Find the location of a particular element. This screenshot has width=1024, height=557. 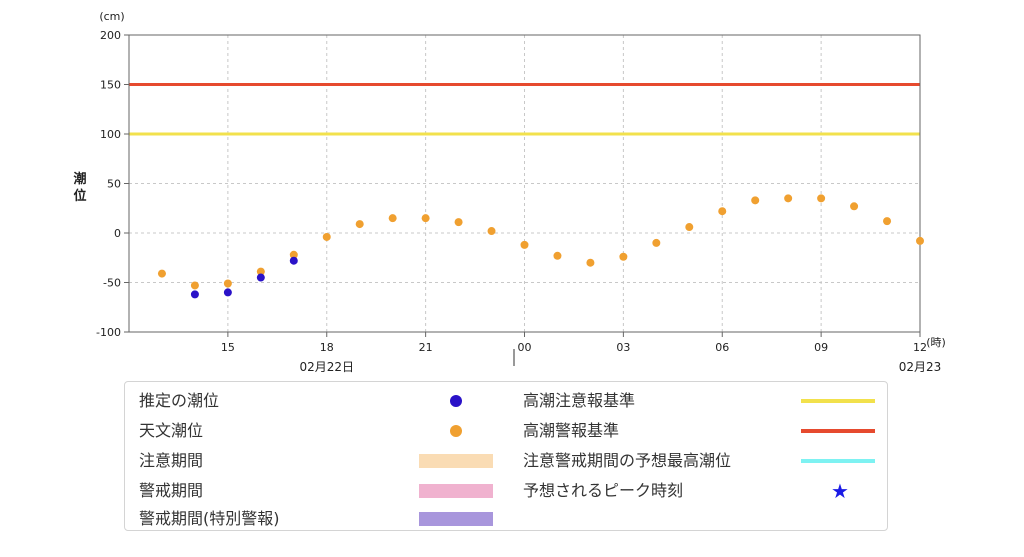

y-tick-label: -100 is located at coordinates (108, 332).